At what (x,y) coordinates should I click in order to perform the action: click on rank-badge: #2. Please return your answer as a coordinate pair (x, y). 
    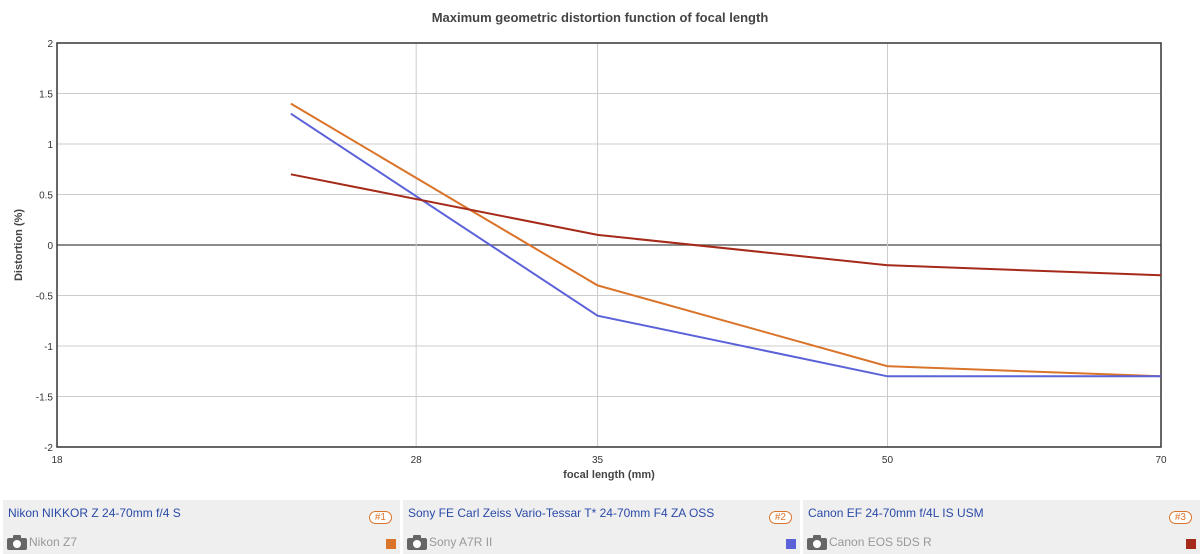
    Looking at the image, I should click on (780, 517).